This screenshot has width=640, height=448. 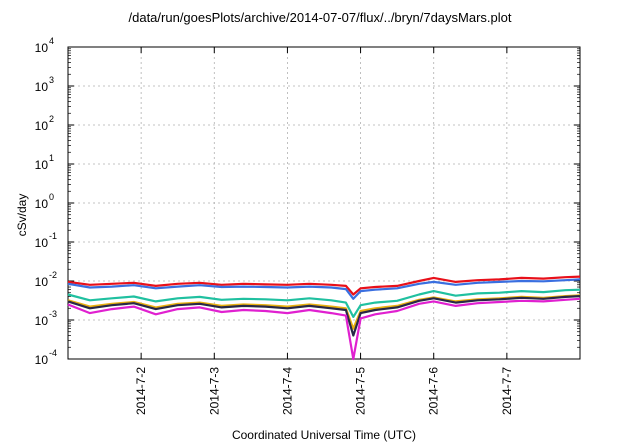 What do you see at coordinates (53, 353) in the screenshot?
I see `y-tick-label-exponent: -4` at bounding box center [53, 353].